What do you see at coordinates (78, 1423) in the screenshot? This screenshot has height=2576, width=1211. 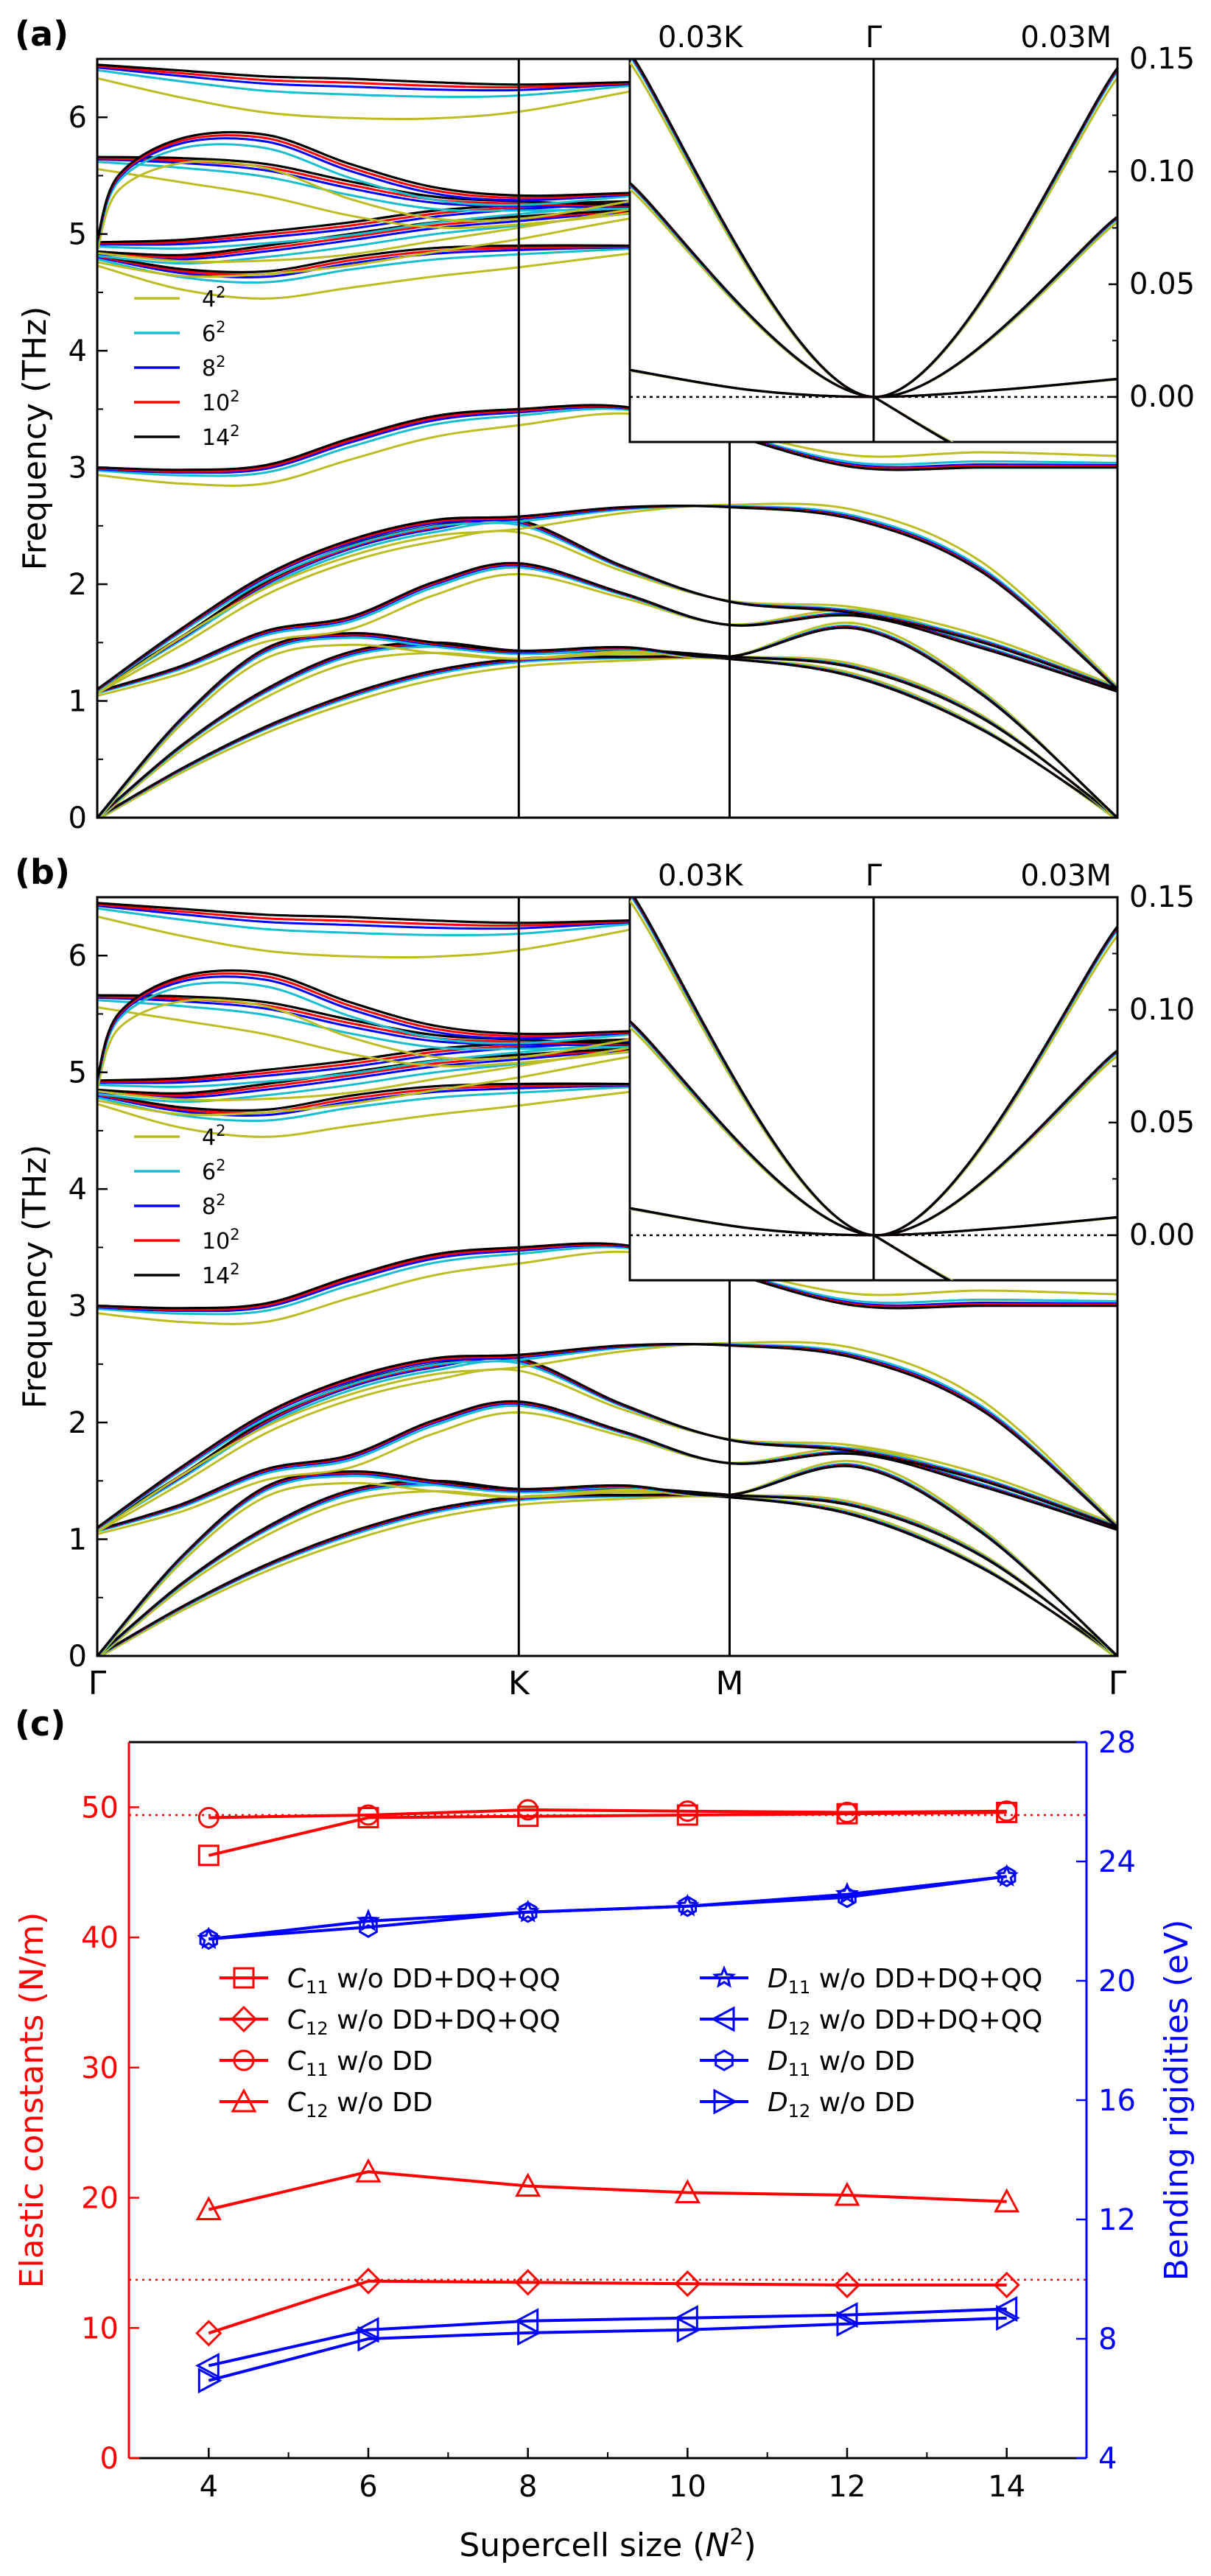 I see `b-ytick-label-2: 2` at bounding box center [78, 1423].